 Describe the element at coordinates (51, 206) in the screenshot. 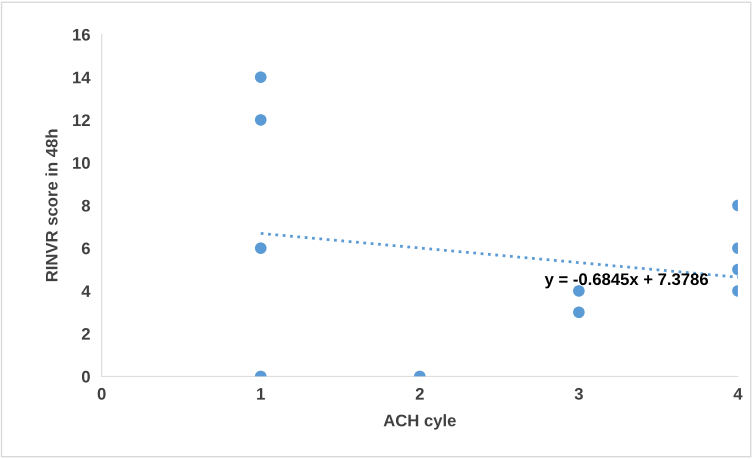

I see `y-axis-title: RINVR score in 48h` at that location.